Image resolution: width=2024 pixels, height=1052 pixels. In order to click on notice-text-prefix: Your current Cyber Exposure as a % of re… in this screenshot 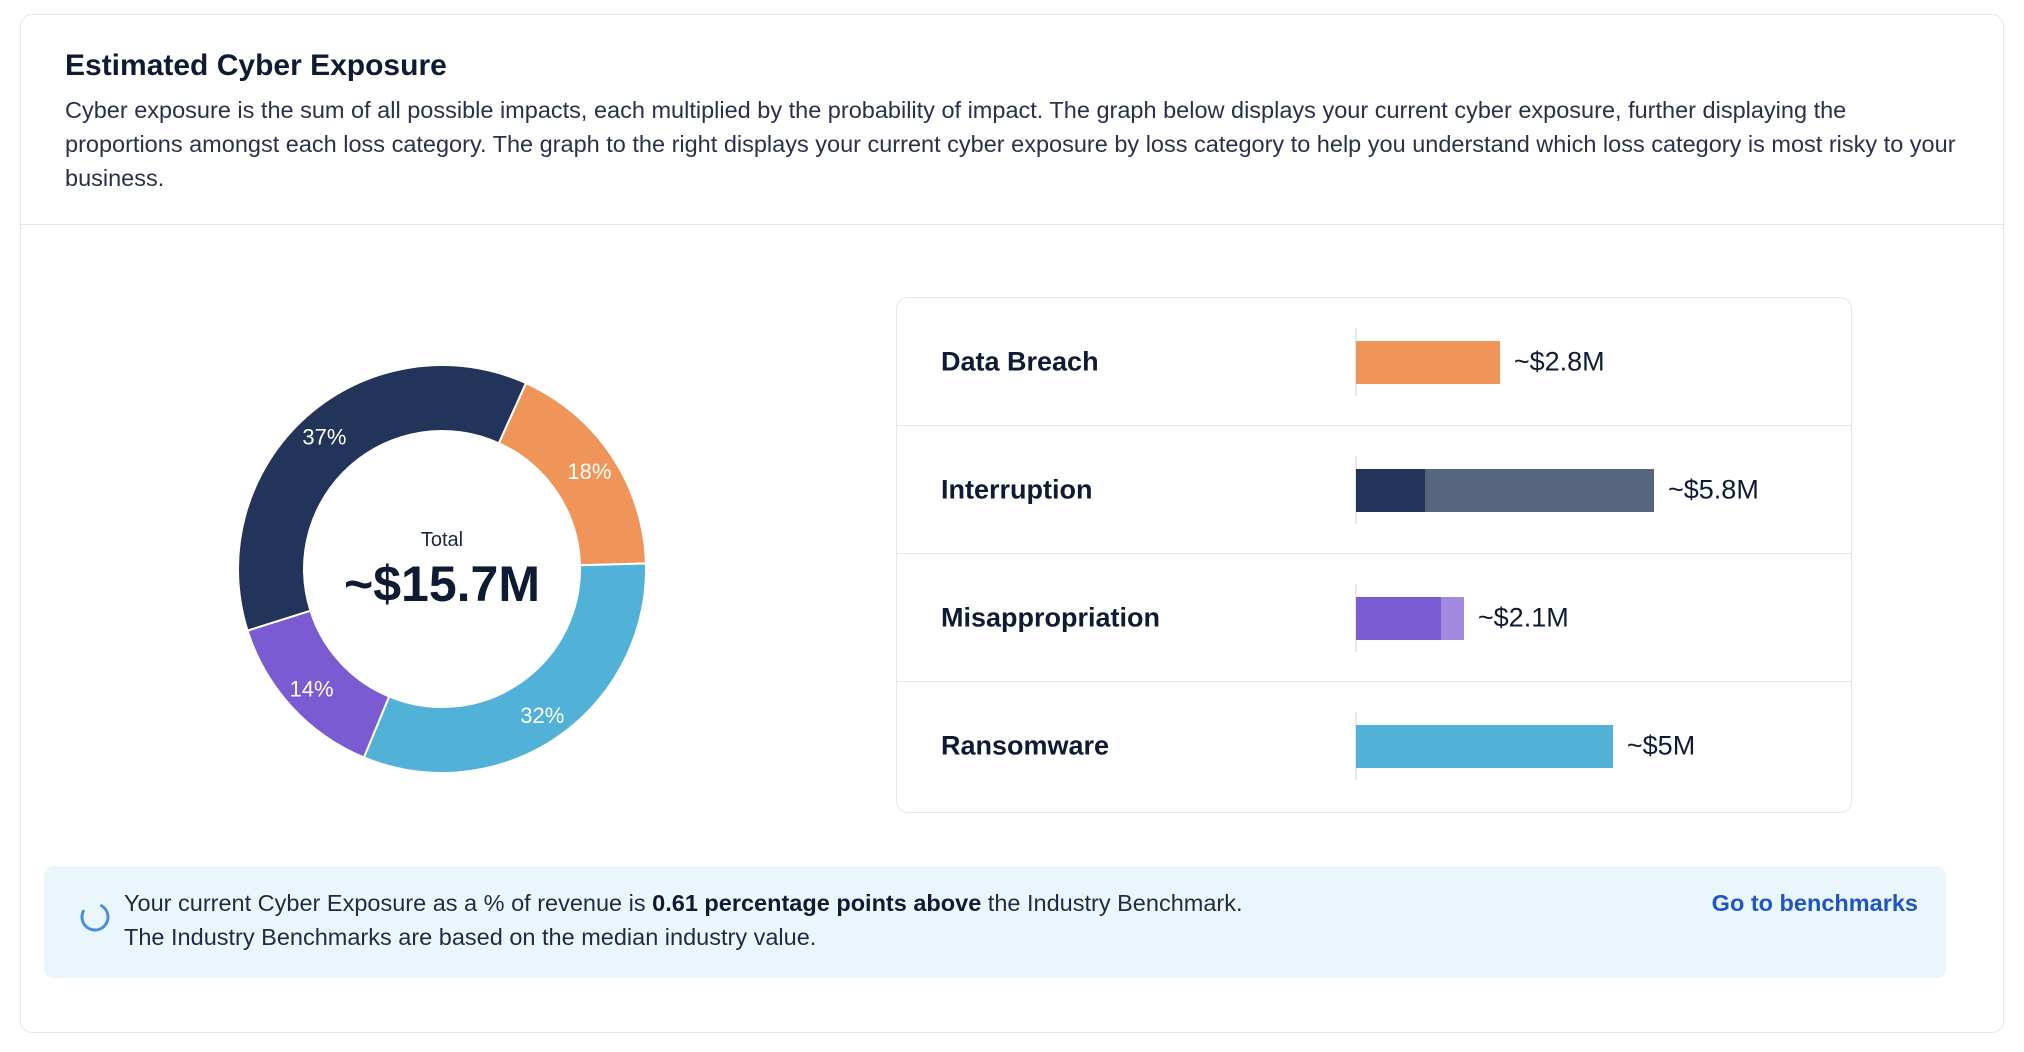, I will do `click(388, 903)`.